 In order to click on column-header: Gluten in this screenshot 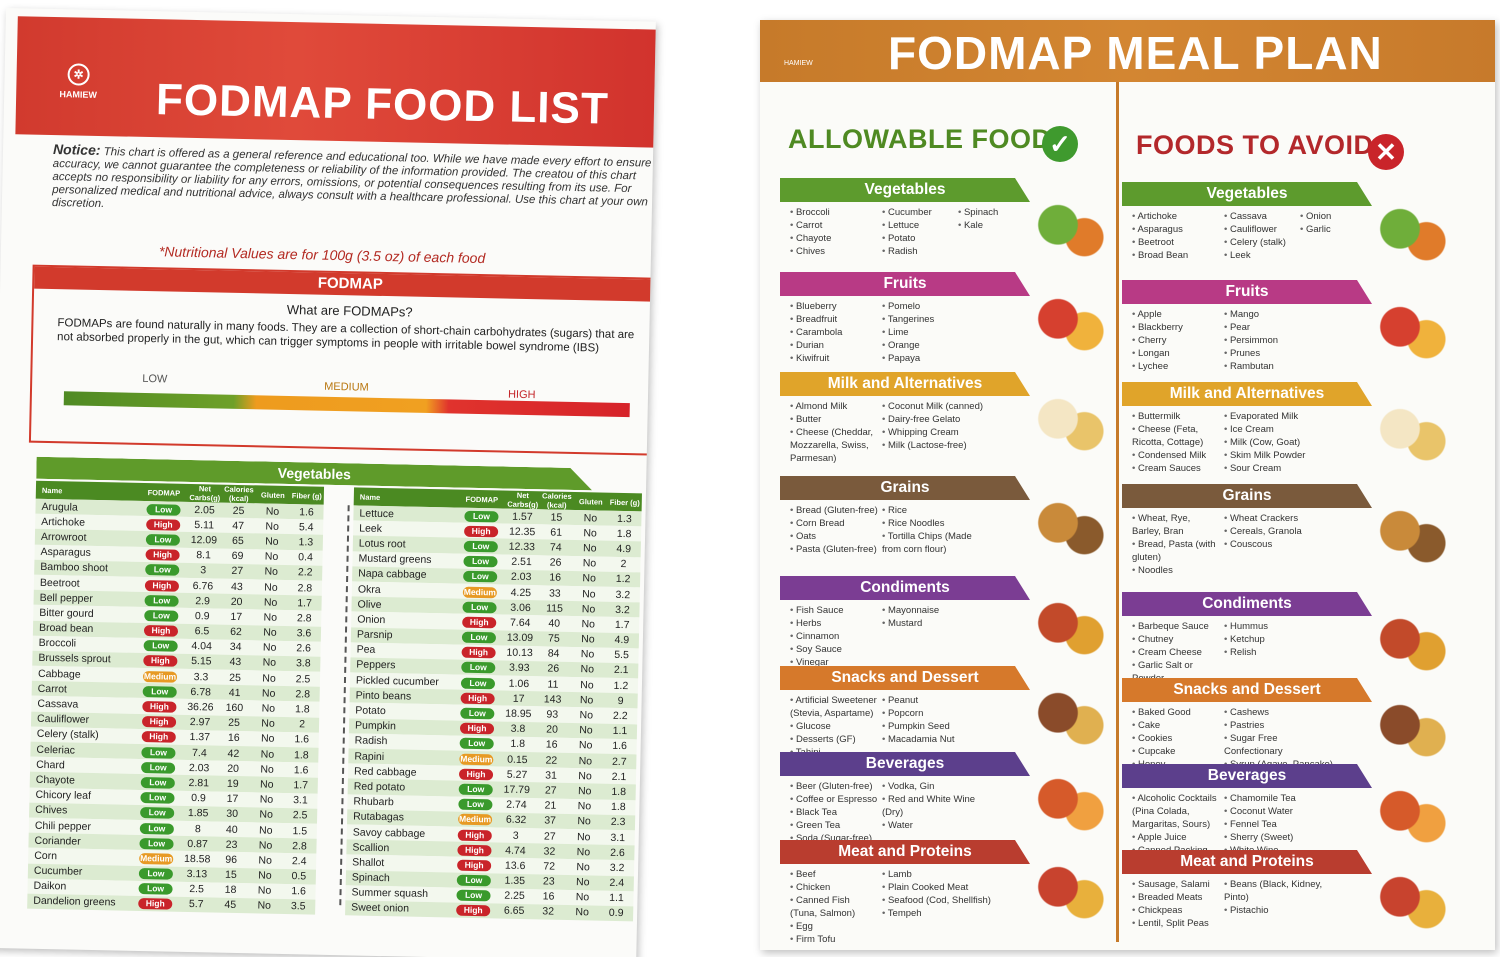, I will do `click(272, 494)`.